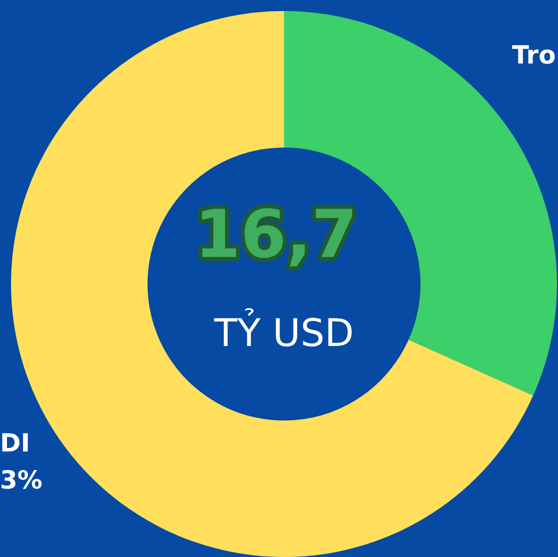  Describe the element at coordinates (283, 331) in the screenshot. I see `text: TỶ USD` at that location.